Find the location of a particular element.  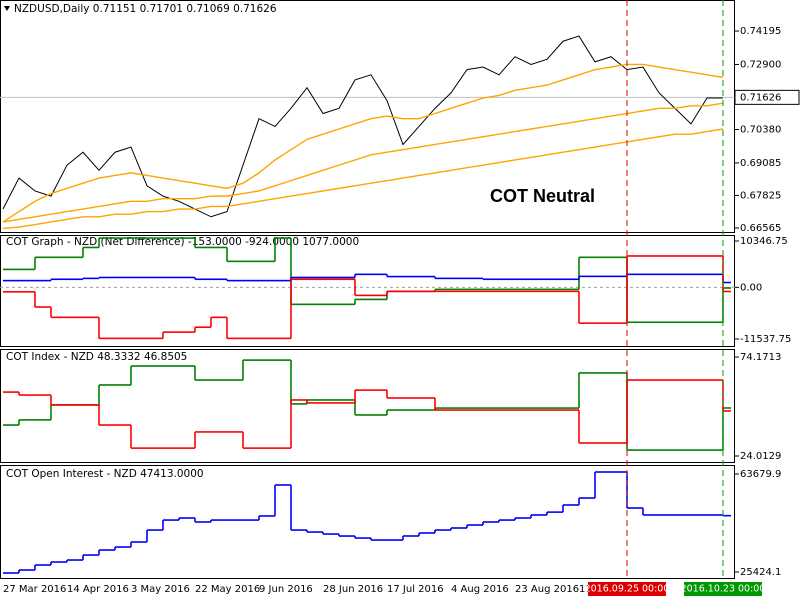

marker-label: 2016.09.25 00:00 is located at coordinates (627, 589).